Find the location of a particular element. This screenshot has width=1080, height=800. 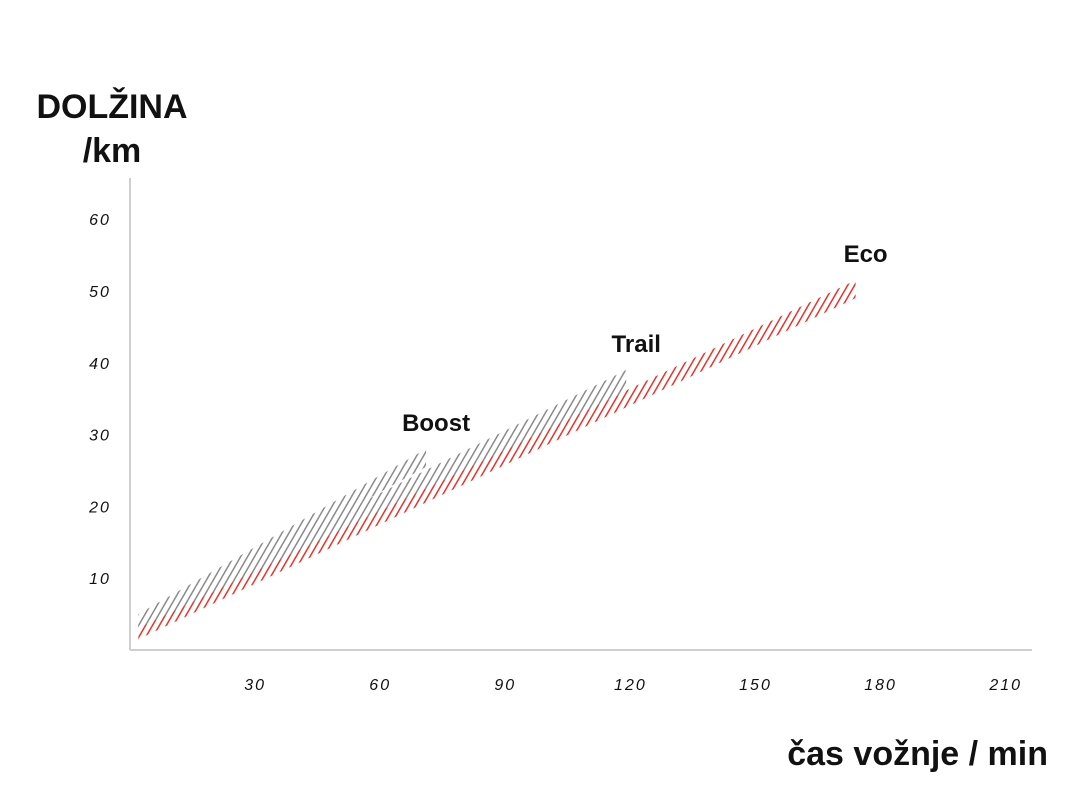

band-boost is located at coordinates (282, 536).